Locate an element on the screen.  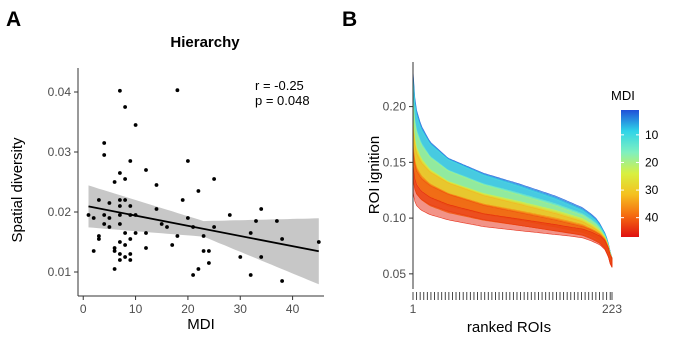
x-tick-label: 10 is located at coordinates (136, 309).